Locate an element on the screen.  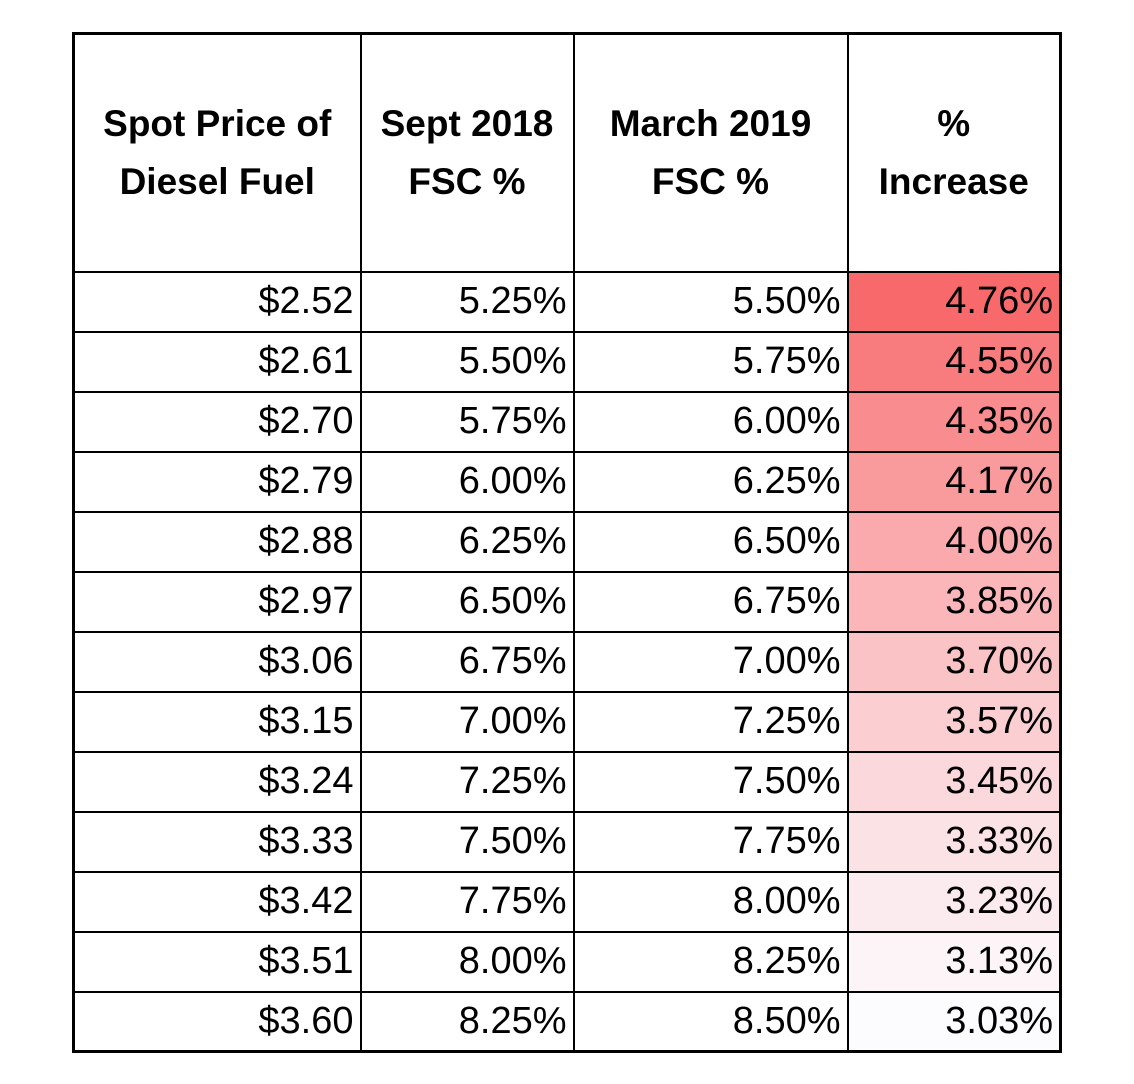
cell-increase: 4.76% is located at coordinates (954, 301).